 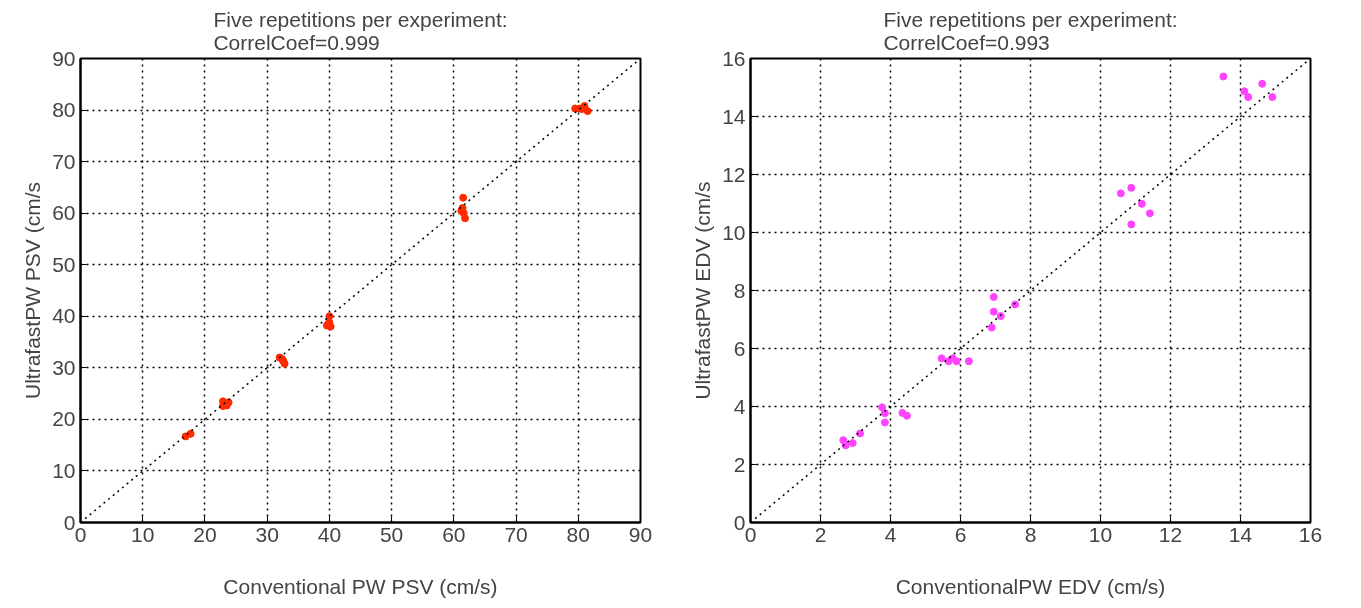 I want to click on x-tick-label: 12, so click(x=1170, y=534).